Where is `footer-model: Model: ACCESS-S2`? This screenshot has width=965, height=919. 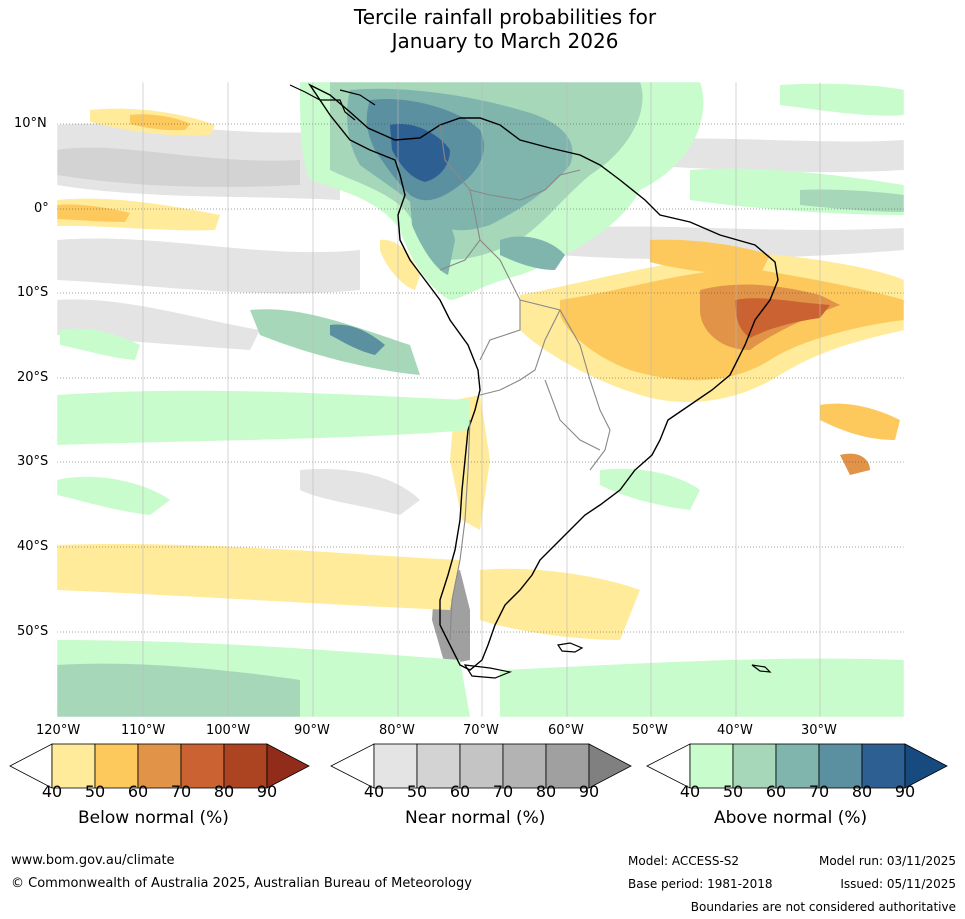
footer-model: Model: ACCESS-S2 is located at coordinates (684, 861).